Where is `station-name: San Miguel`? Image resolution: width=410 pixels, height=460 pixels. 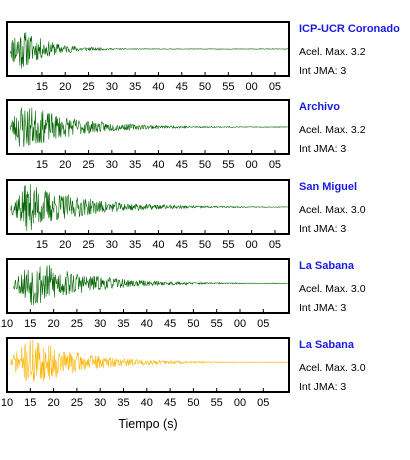 station-name: San Miguel is located at coordinates (328, 187).